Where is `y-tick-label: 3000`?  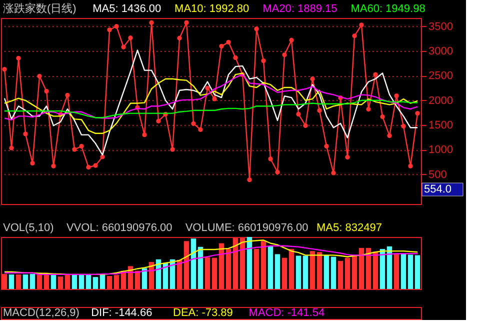 y-tick-label: 3000 is located at coordinates (440, 52).